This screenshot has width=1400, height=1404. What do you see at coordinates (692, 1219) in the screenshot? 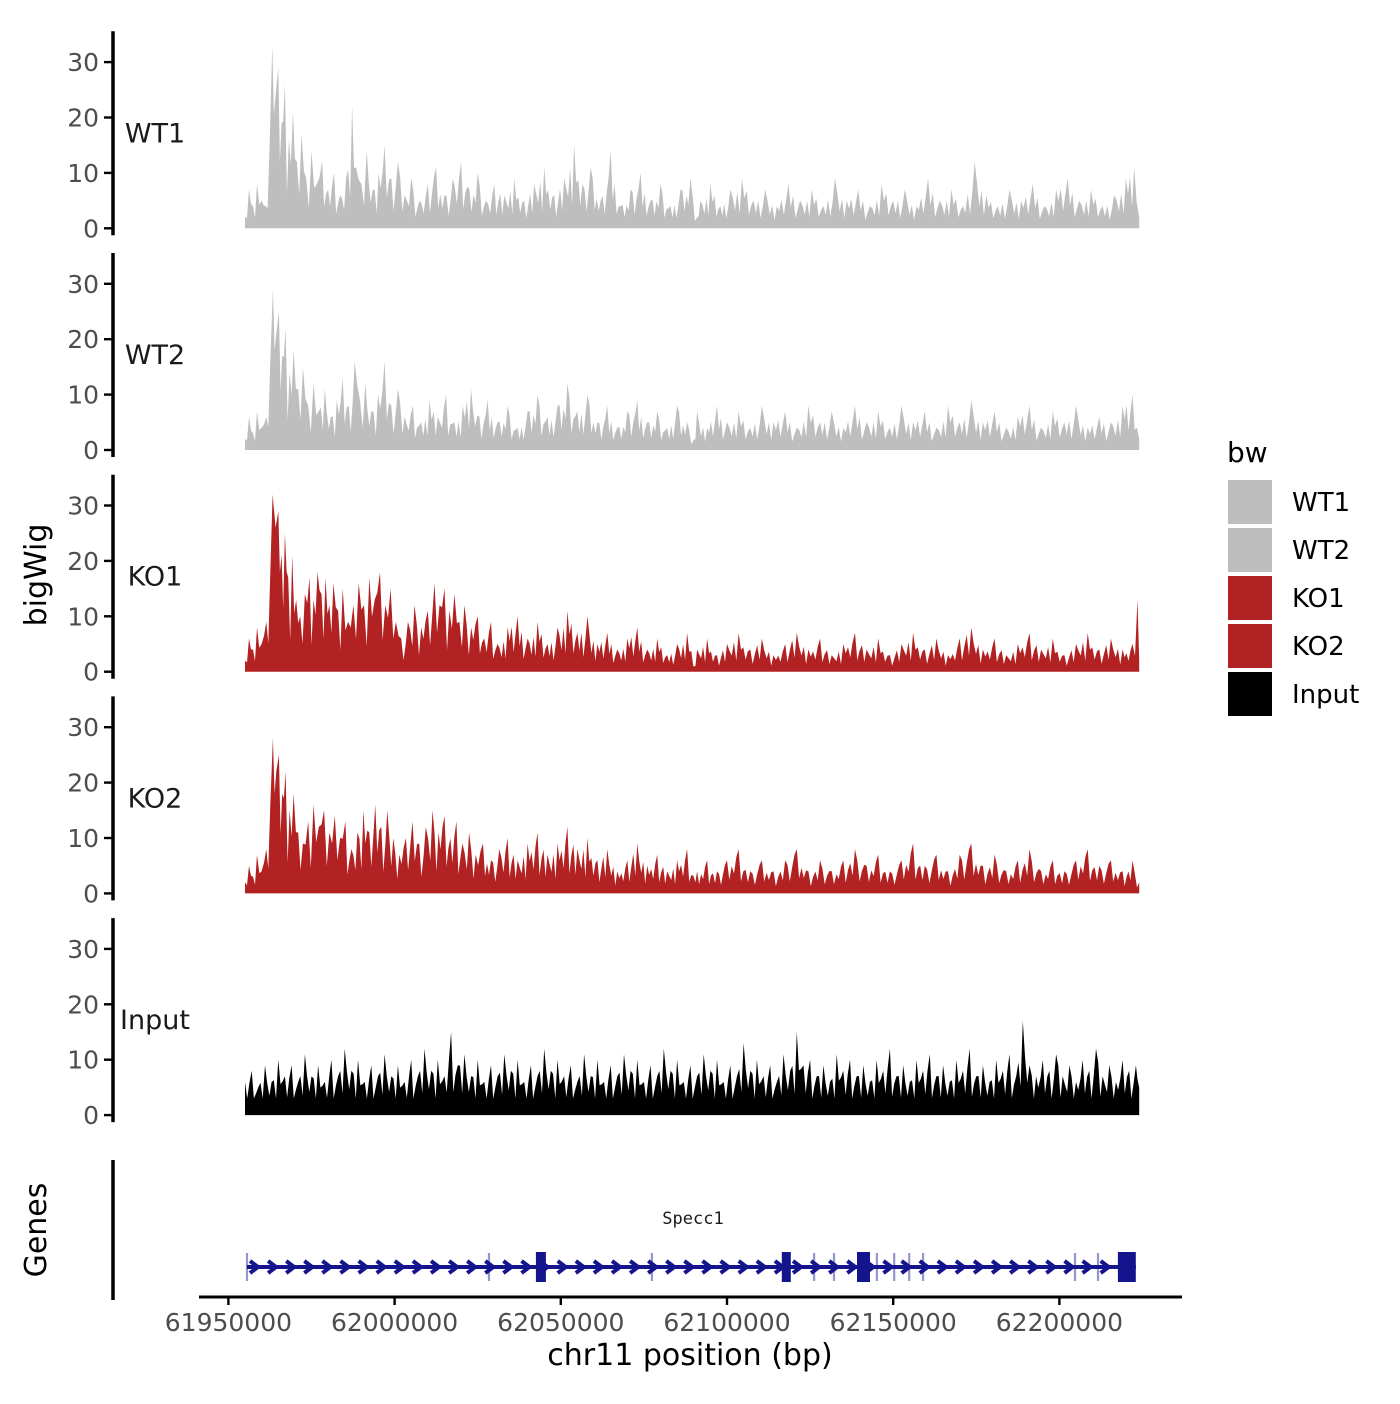
I see `gene-name-label: Specc1` at bounding box center [692, 1219].